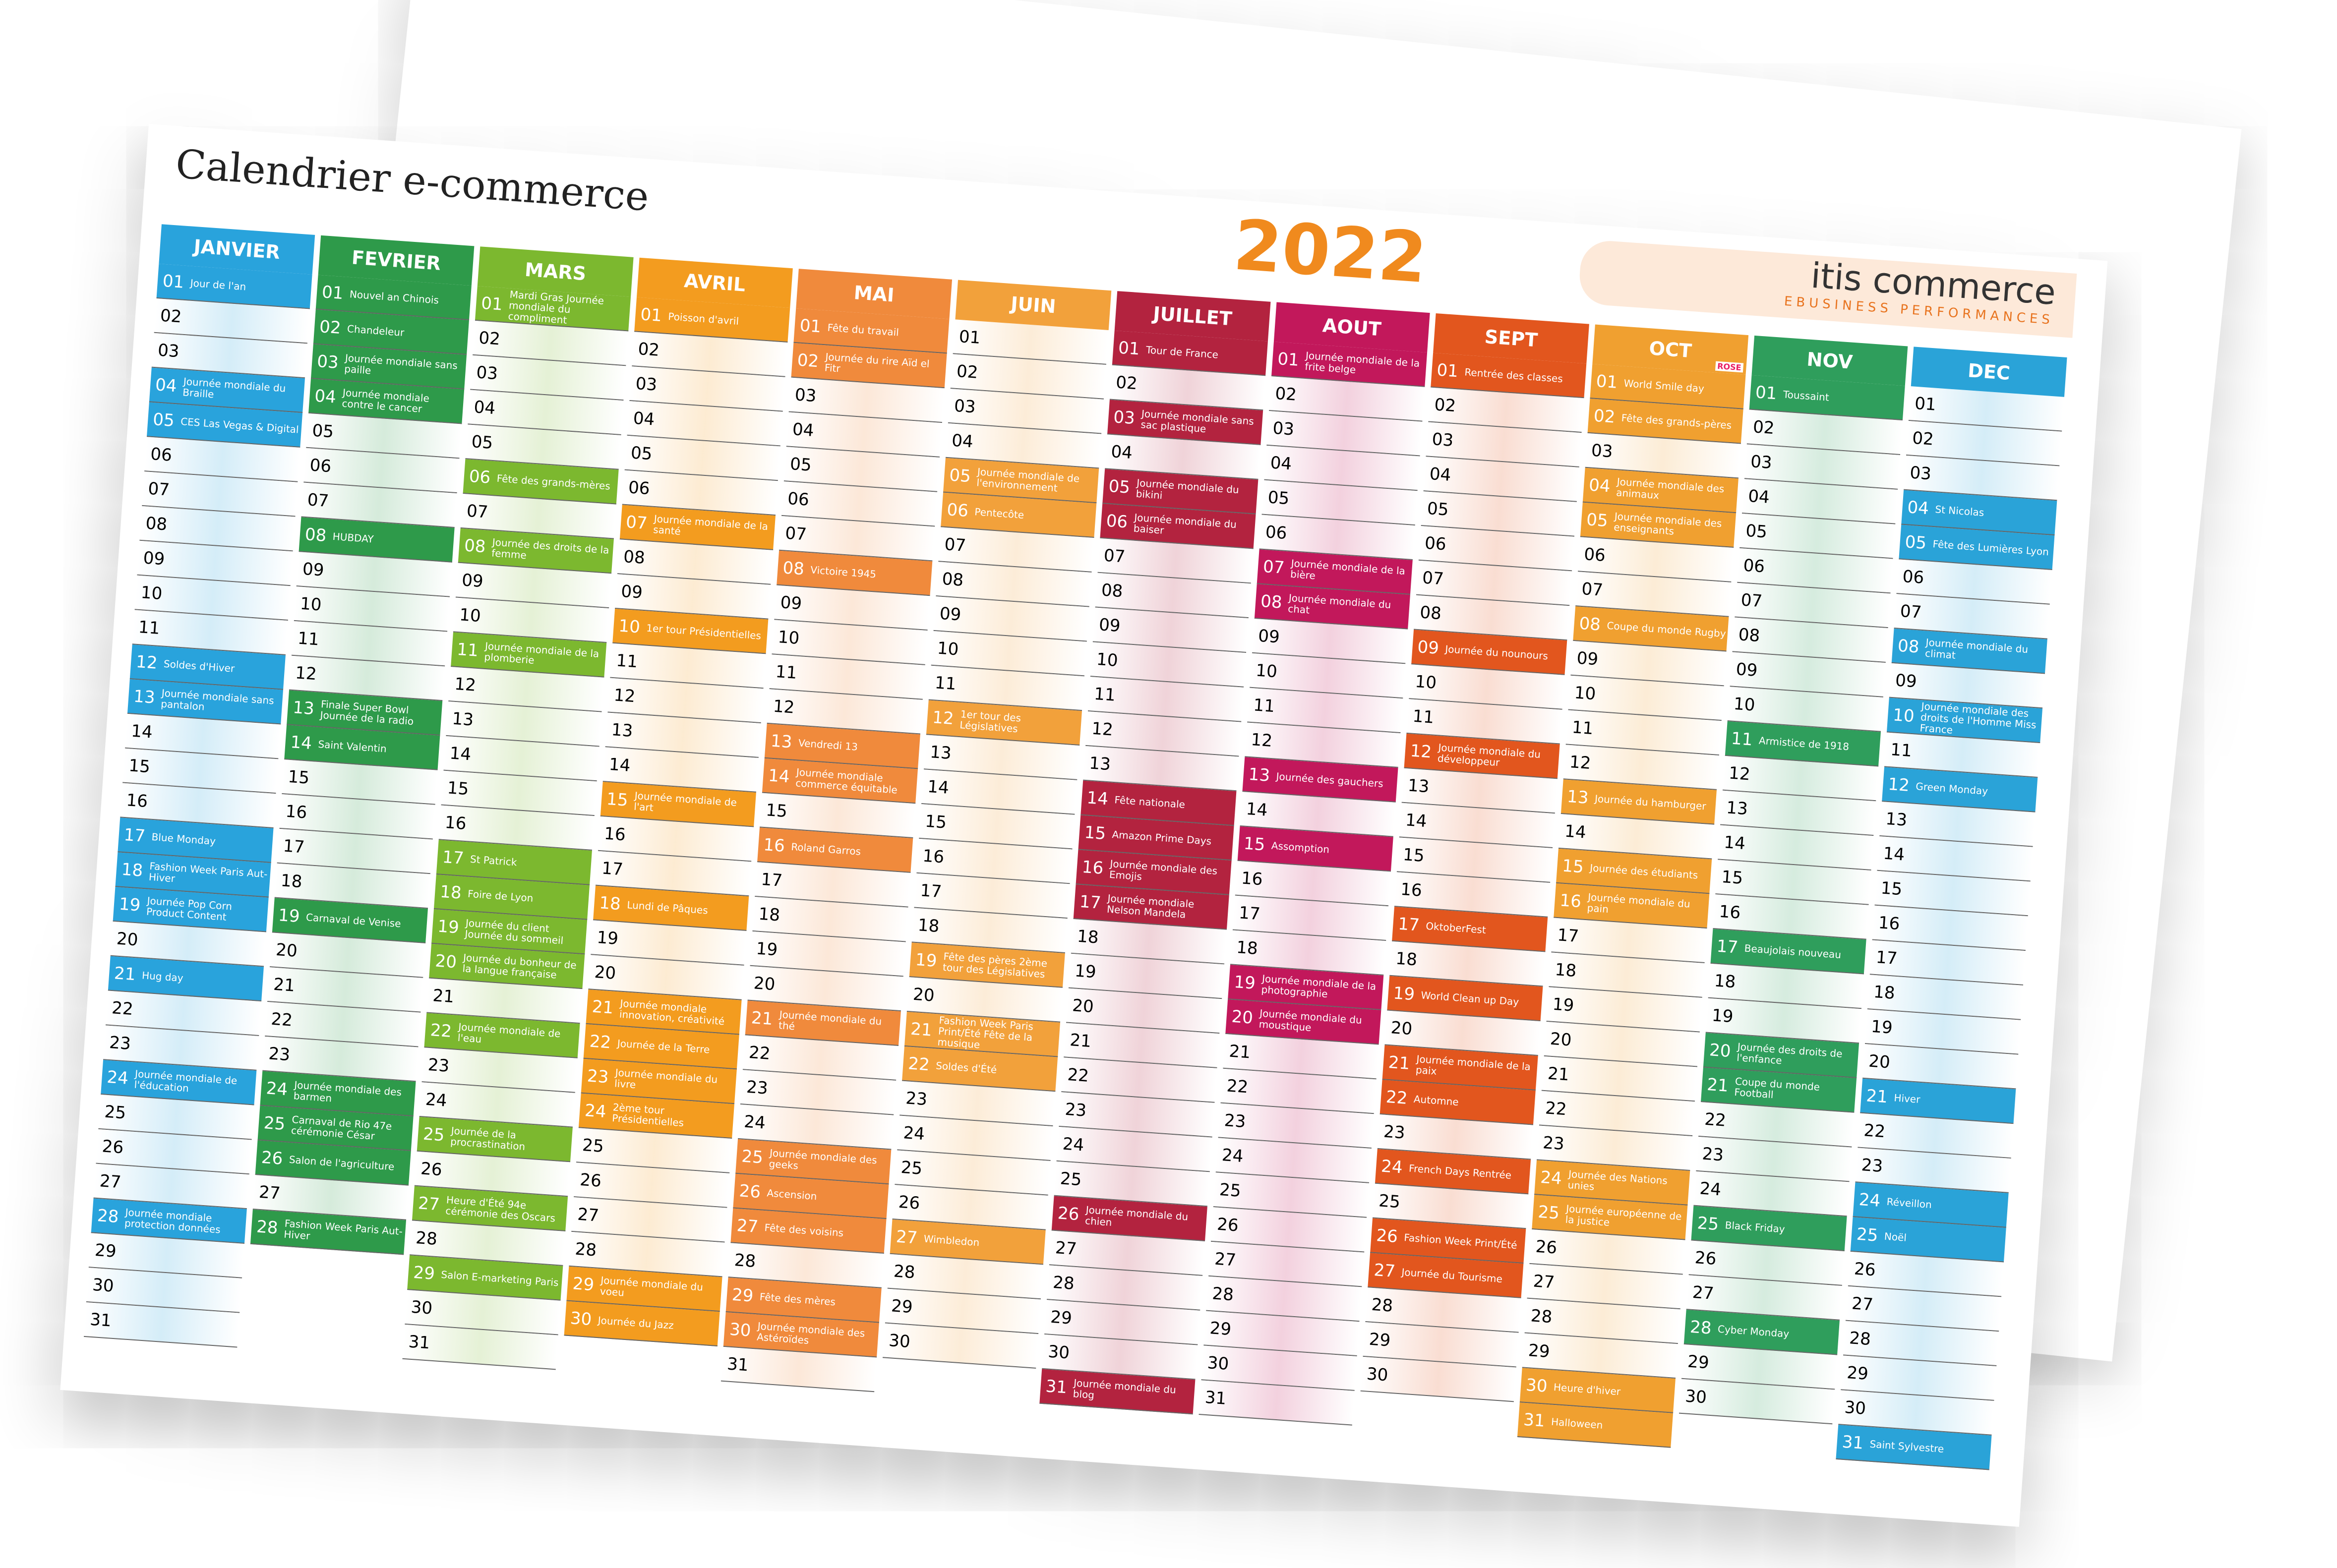 The height and width of the screenshot is (1568, 2337). Describe the element at coordinates (509, 1033) in the screenshot. I see `day-event: Journée mondiale de l'eau` at that location.